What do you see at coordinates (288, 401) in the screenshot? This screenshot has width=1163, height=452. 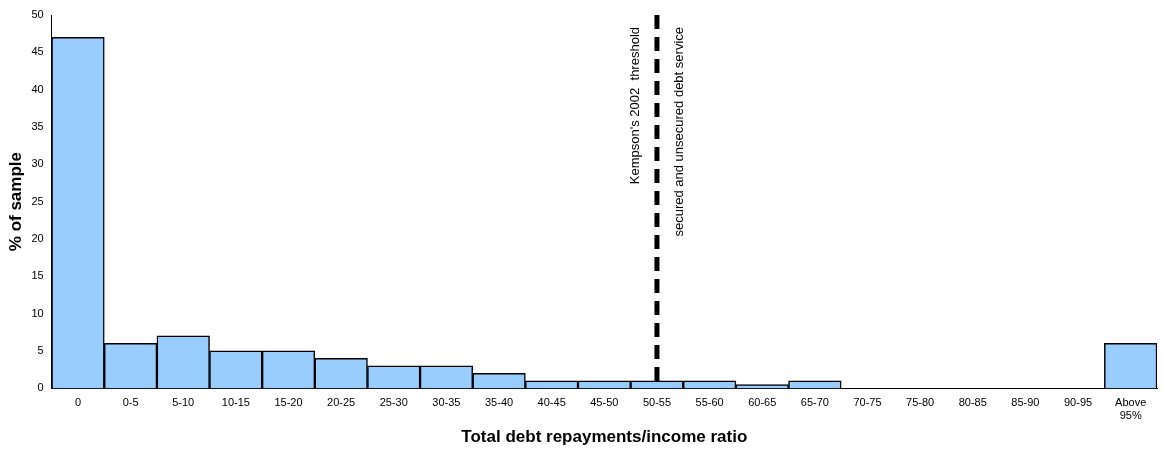 I see `x-tick-label: 15-20` at bounding box center [288, 401].